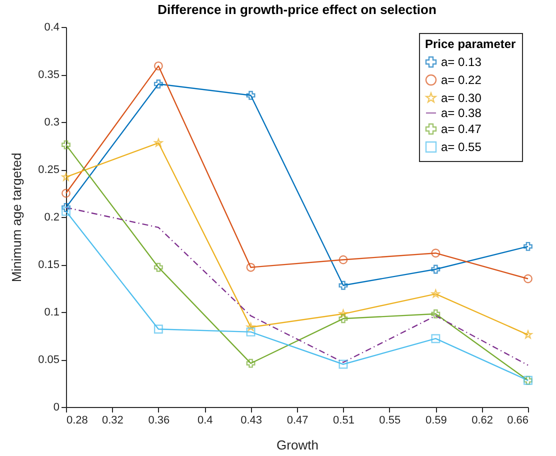  I want to click on x-tick-label: 0.47, so click(297, 420).